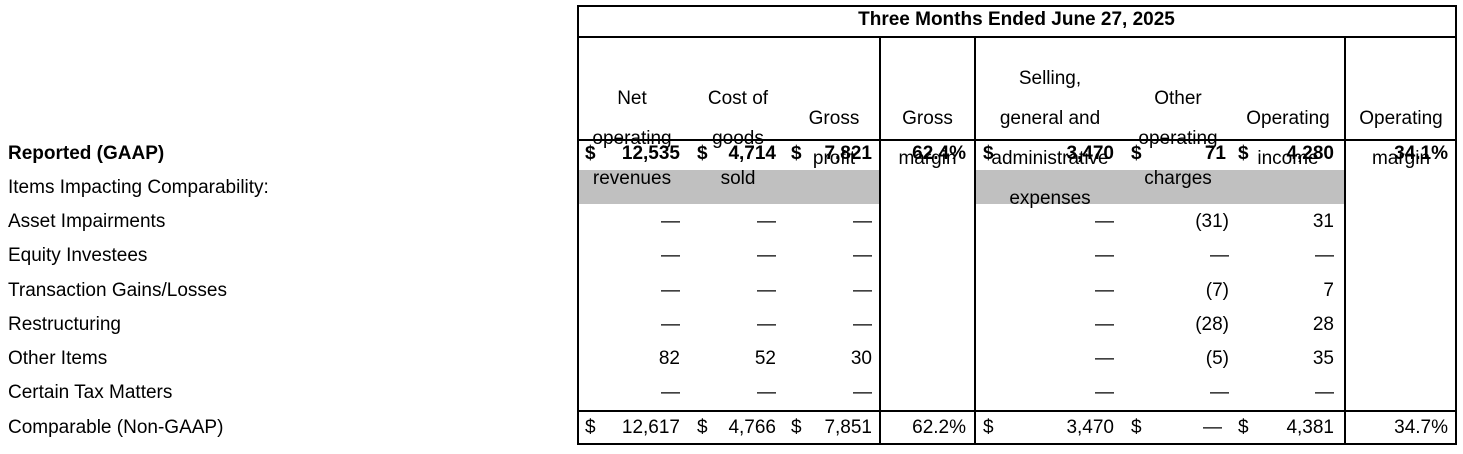 The width and height of the screenshot is (1463, 454). I want to click on cell-operating-margin: 34.1%, so click(1421, 153).